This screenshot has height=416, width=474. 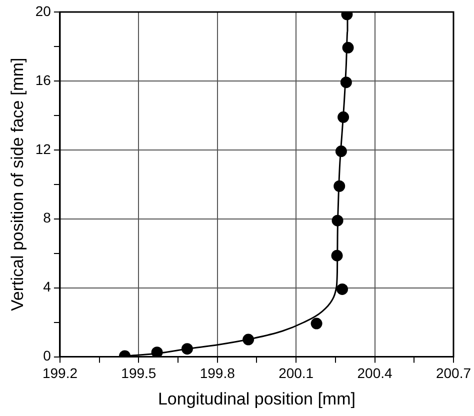 I want to click on x-tick-label: 199.2, so click(x=60, y=373).